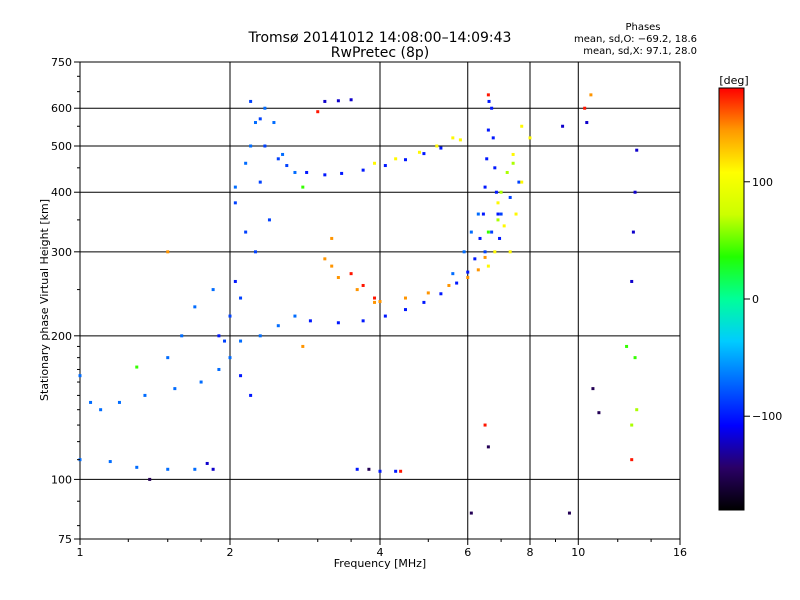 This screenshot has height=600, width=800. I want to click on x-tick-label: 16, so click(680, 552).